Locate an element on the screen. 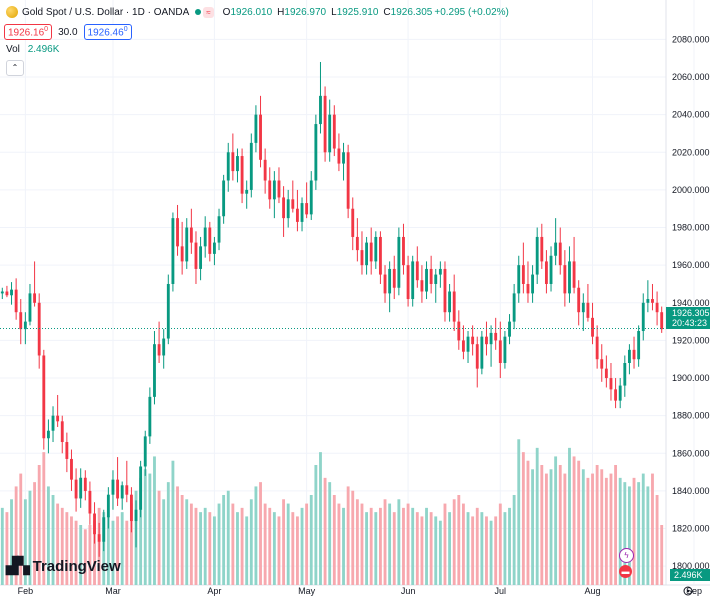  ask-price: 1926.46 is located at coordinates (105, 33).